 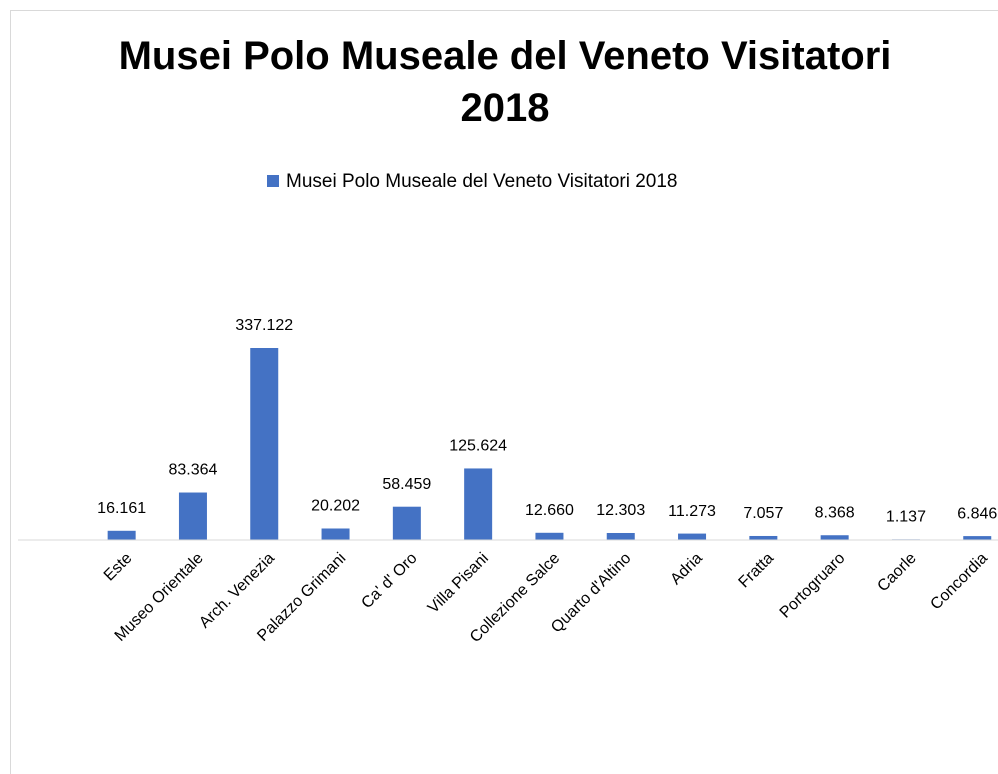 I want to click on data-label: 12.660, so click(x=549, y=510).